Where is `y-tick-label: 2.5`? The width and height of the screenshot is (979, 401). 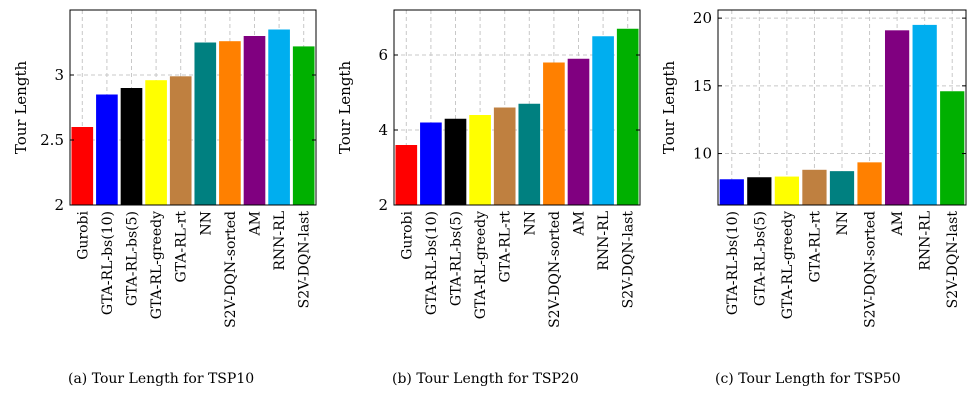 y-tick-label: 2.5 is located at coordinates (52, 140).